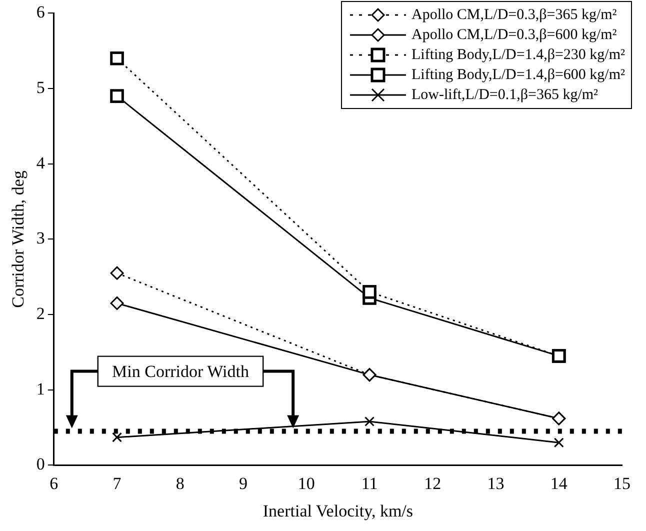 This screenshot has width=646, height=531. I want to click on x-tick-label: 14, so click(559, 483).